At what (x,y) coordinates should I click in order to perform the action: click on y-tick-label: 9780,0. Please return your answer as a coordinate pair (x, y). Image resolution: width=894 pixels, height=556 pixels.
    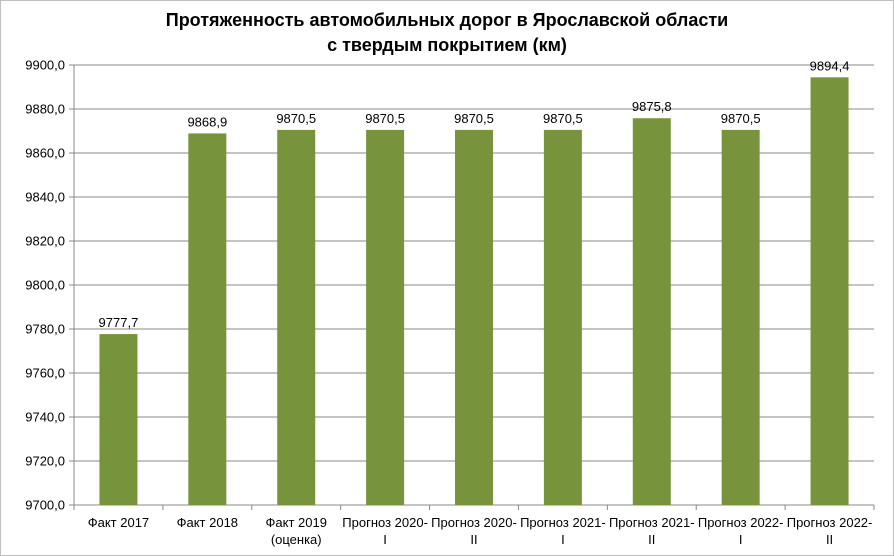
    Looking at the image, I should click on (45, 329).